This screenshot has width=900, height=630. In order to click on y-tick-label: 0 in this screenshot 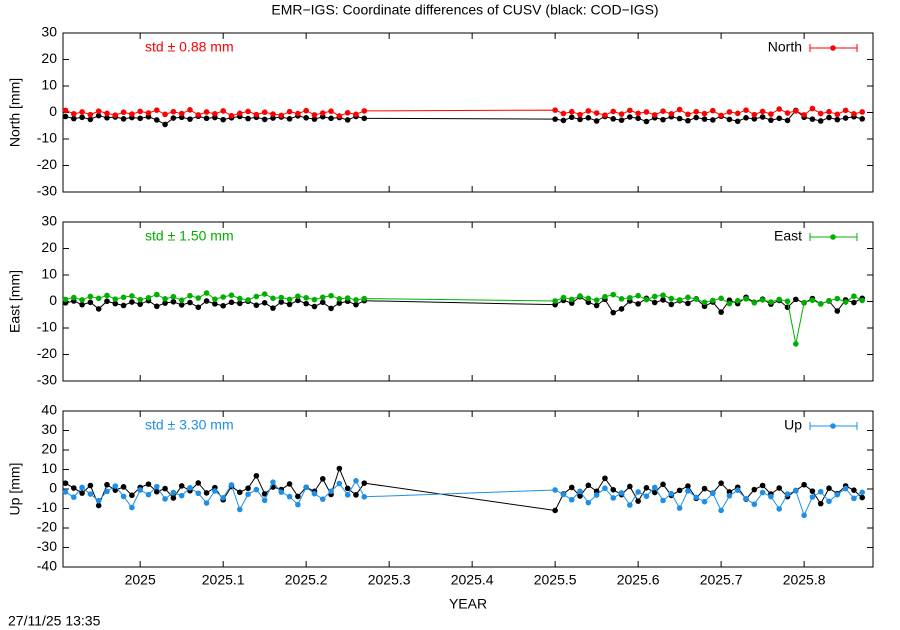, I will do `click(53, 300)`.